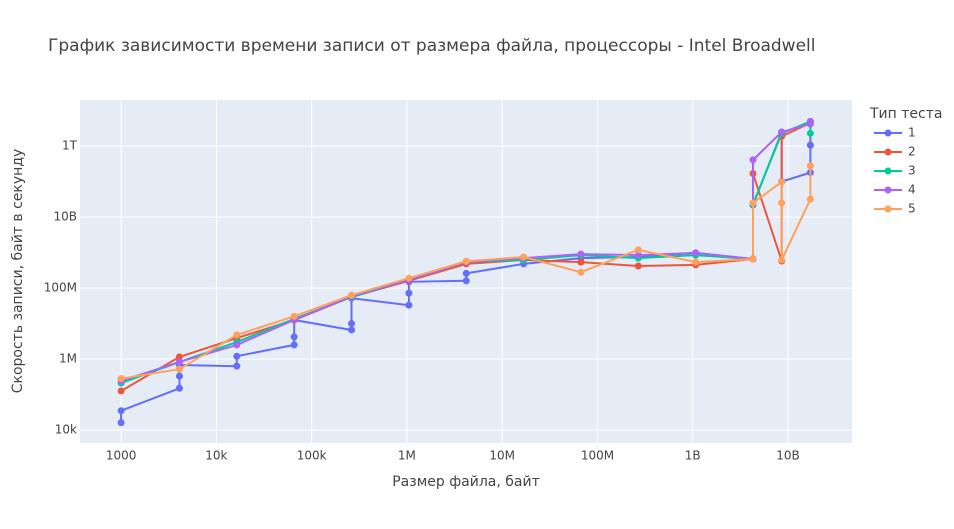  What do you see at coordinates (66, 429) in the screenshot?
I see `y-tick-label: 10k` at bounding box center [66, 429].